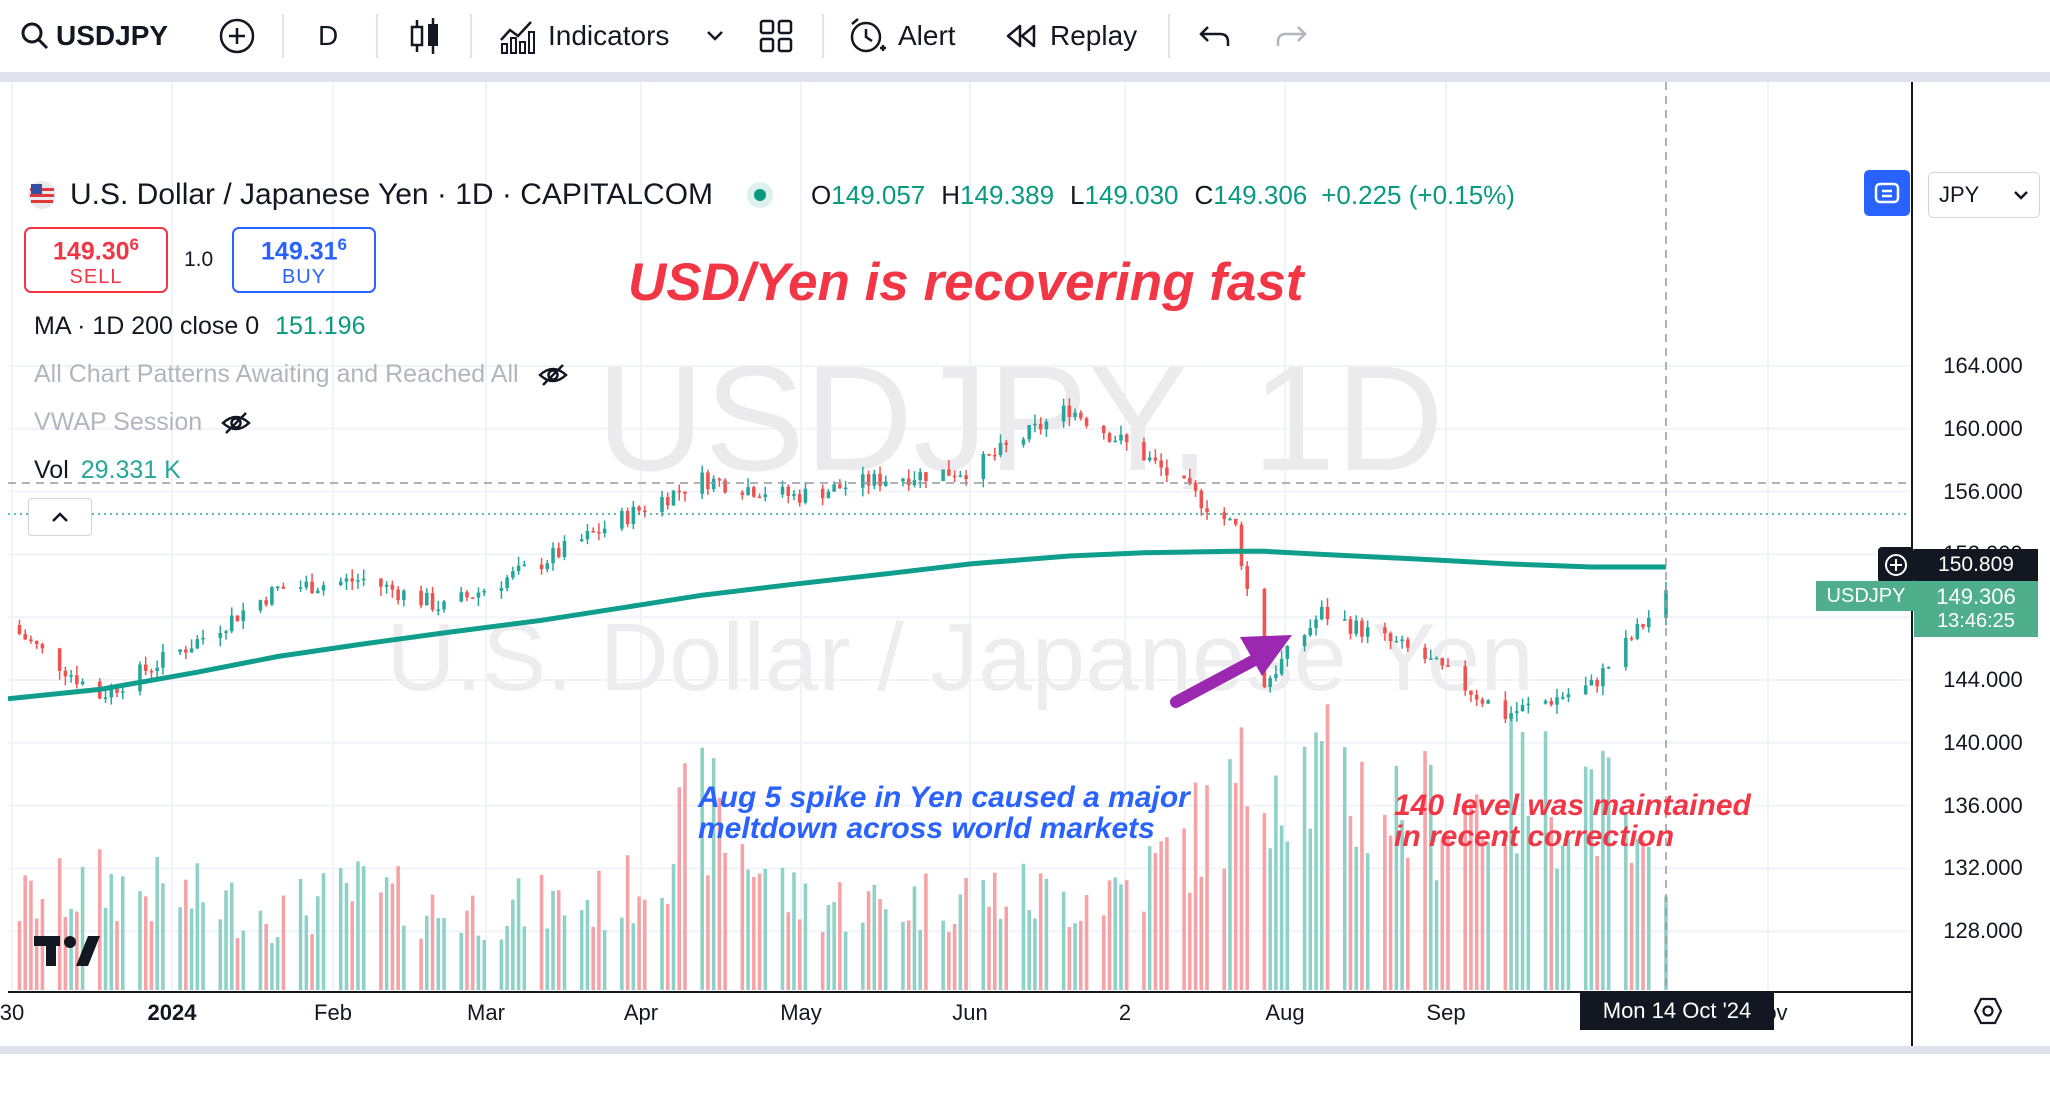 The height and width of the screenshot is (1112, 2050). What do you see at coordinates (1025, 77) in the screenshot?
I see `toolbar-border` at bounding box center [1025, 77].